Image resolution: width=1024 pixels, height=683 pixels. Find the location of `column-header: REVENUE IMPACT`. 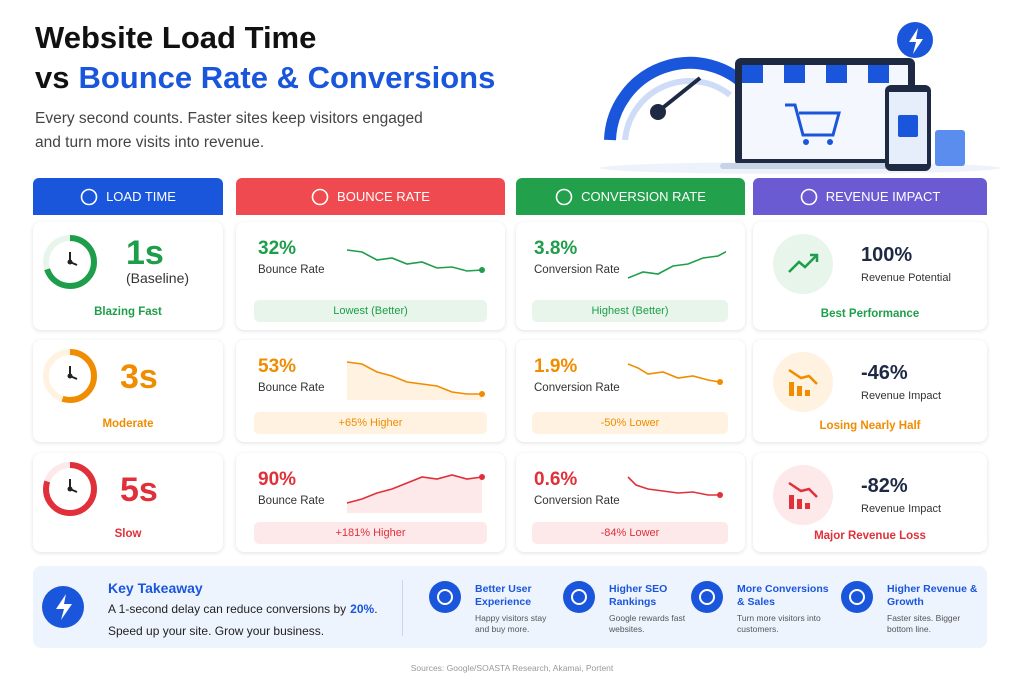

column-header: REVENUE IMPACT is located at coordinates (870, 196).